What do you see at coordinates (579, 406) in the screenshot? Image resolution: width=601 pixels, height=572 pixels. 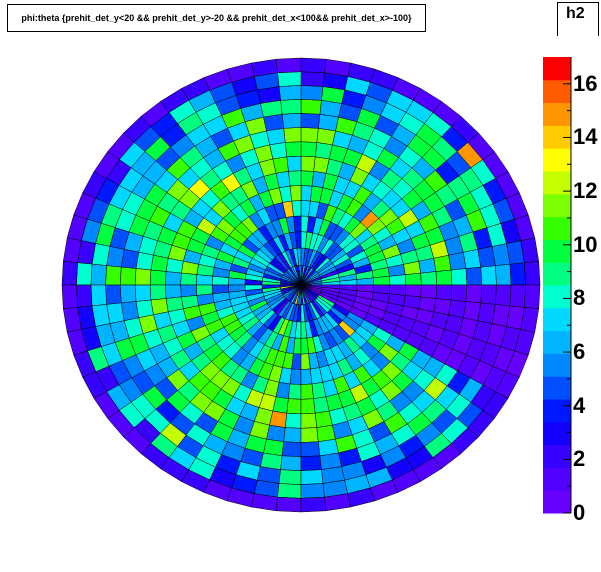 I see `z-axis-tick-label: 4` at bounding box center [579, 406].